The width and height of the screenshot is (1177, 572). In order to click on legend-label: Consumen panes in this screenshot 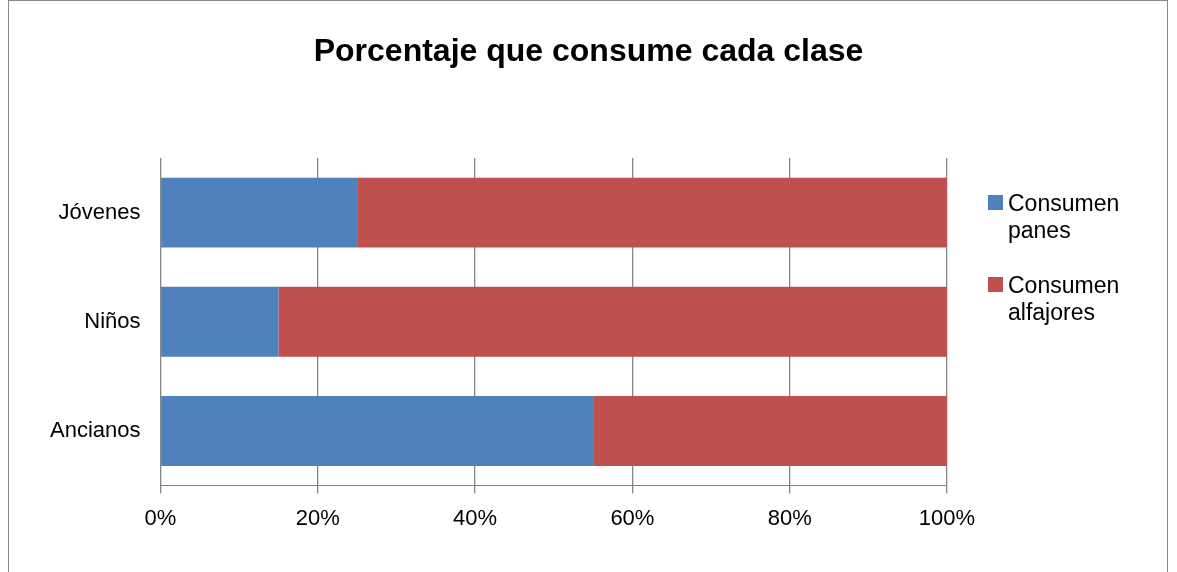, I will do `click(1064, 217)`.